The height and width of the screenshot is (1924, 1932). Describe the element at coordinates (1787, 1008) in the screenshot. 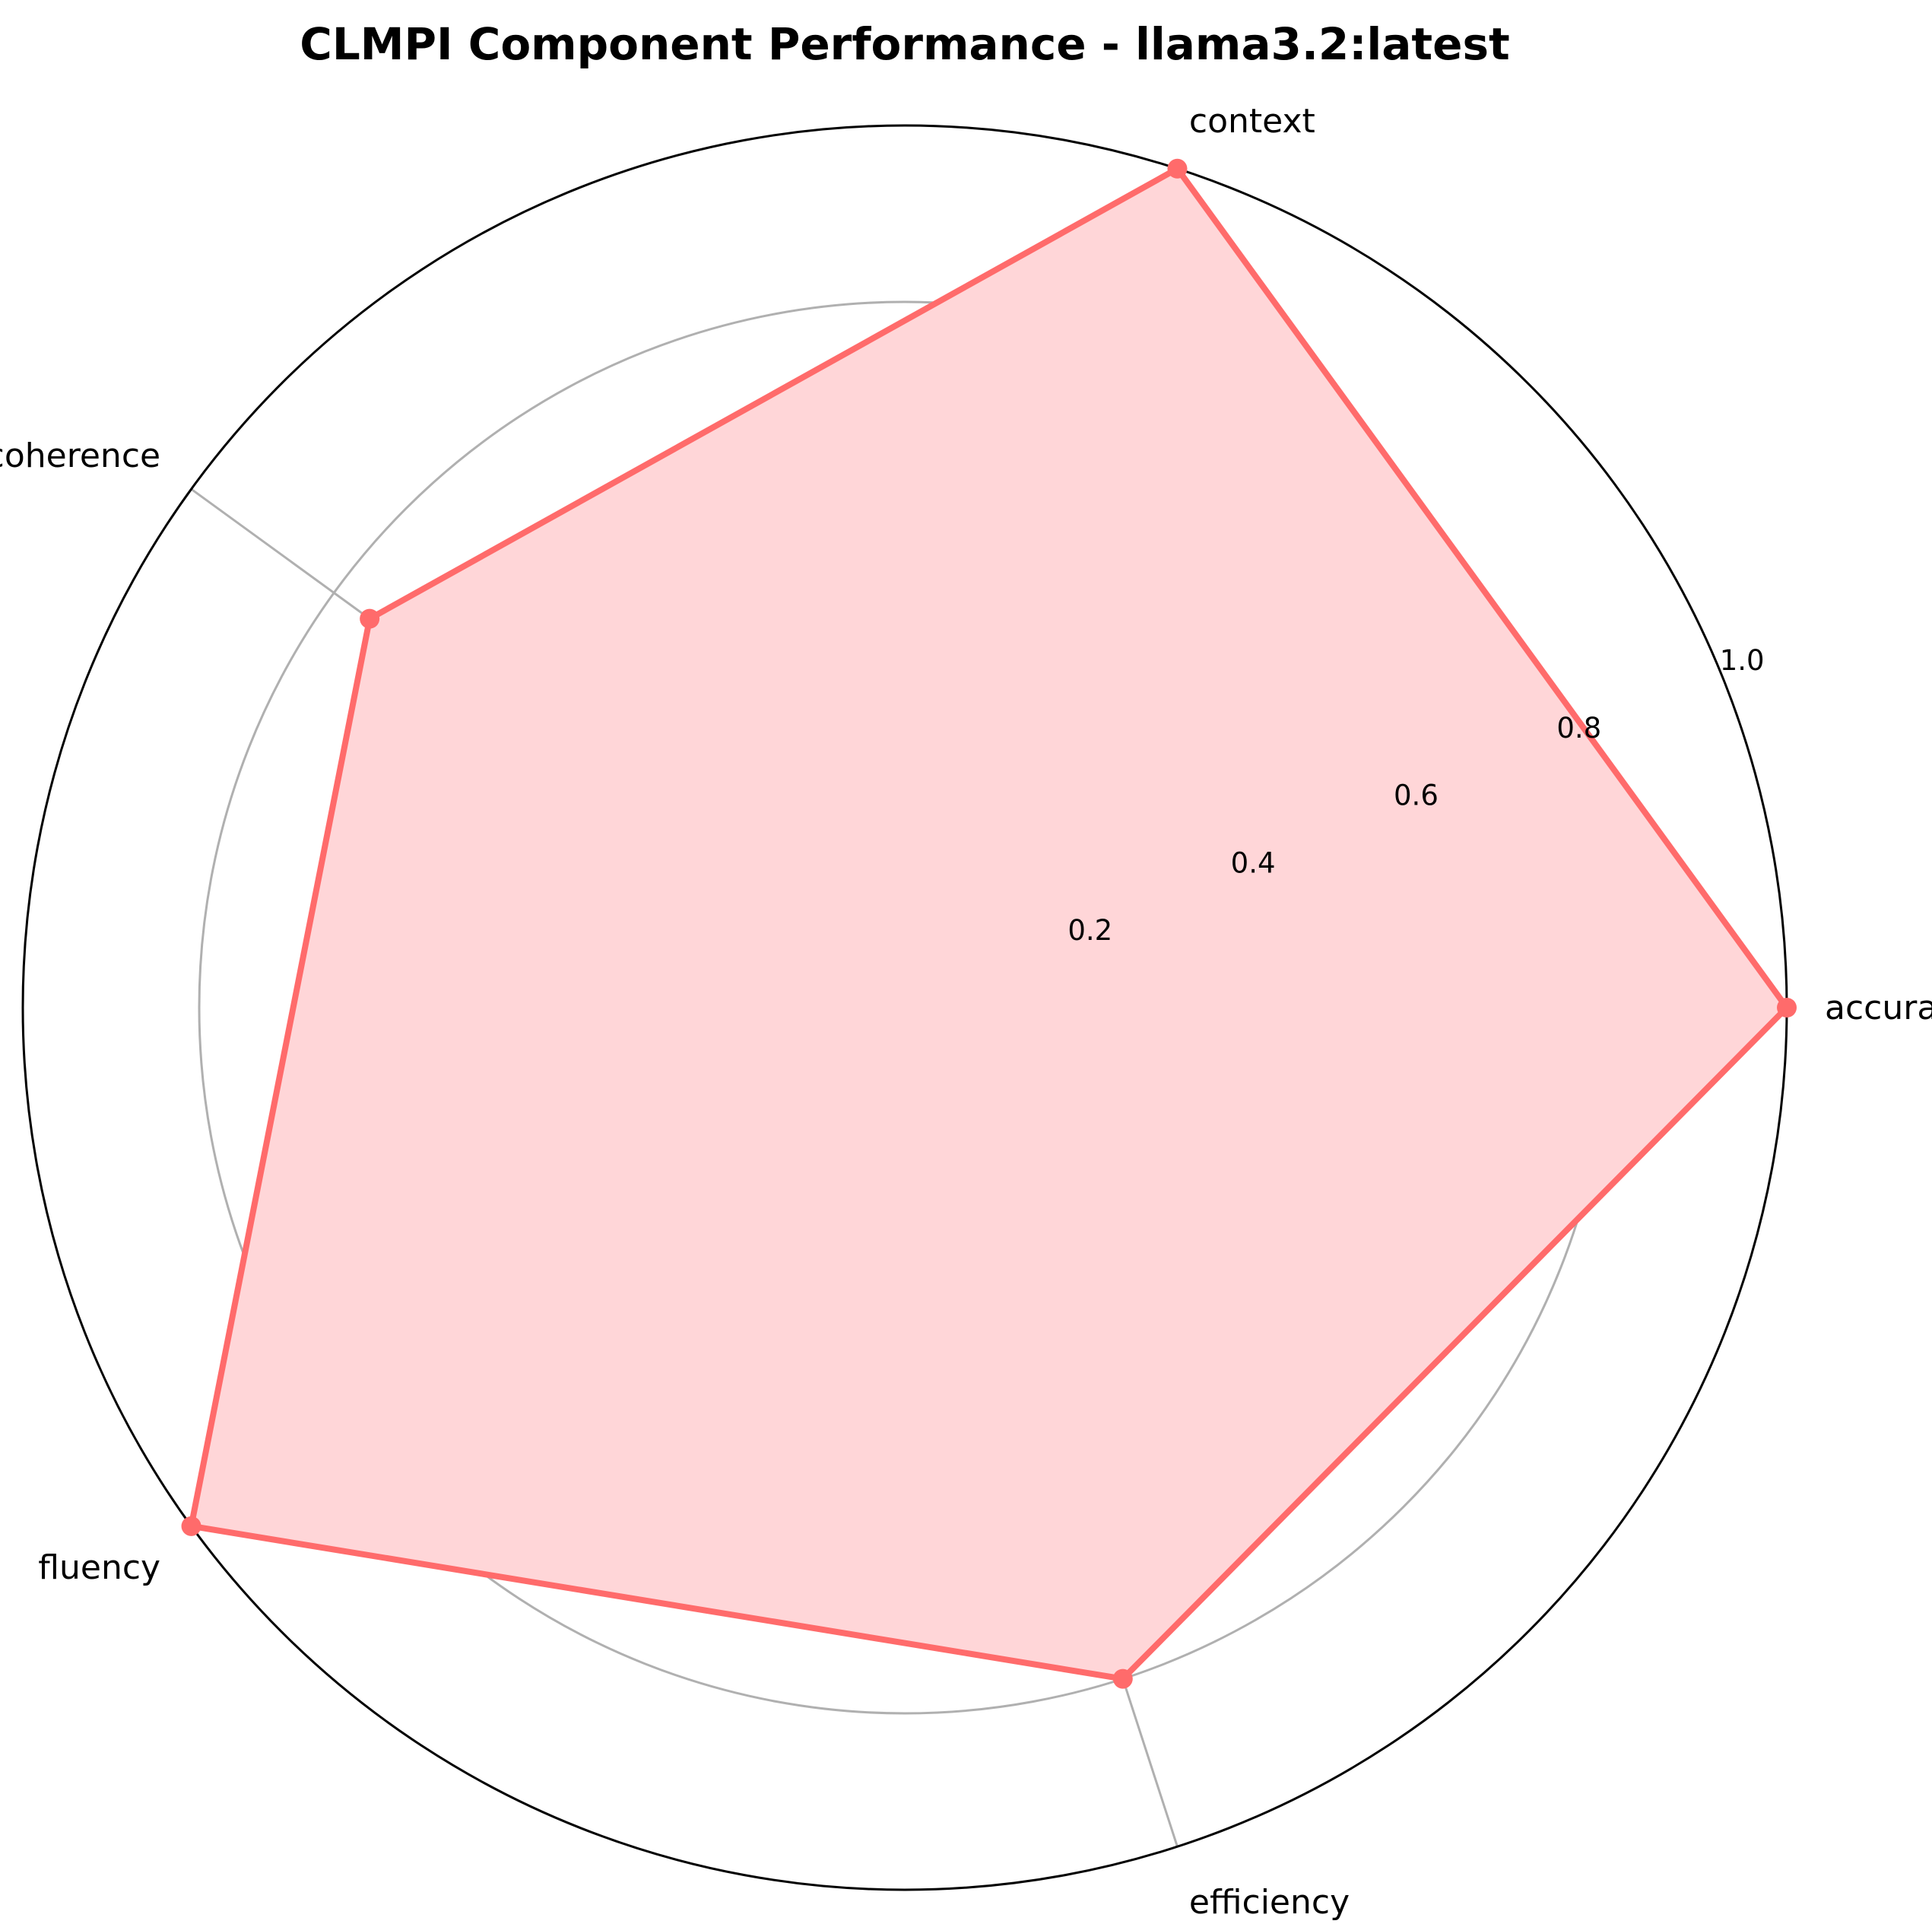

I see `data-point-accuracy` at that location.